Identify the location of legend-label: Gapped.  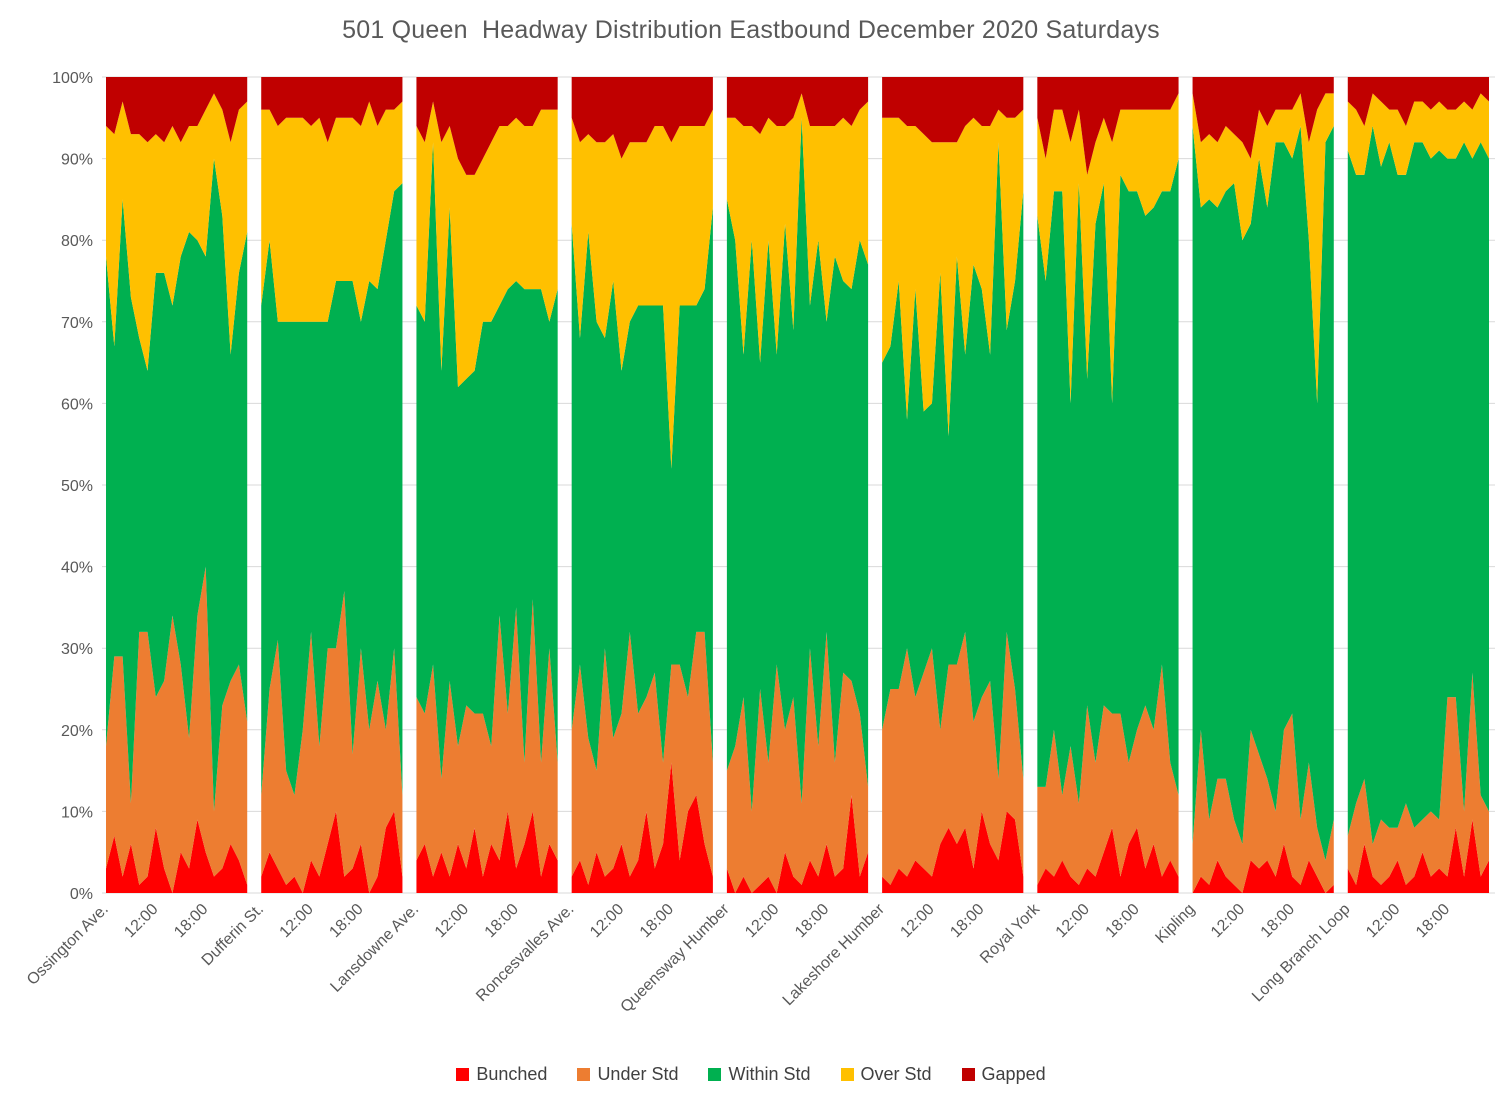
(1013, 1074).